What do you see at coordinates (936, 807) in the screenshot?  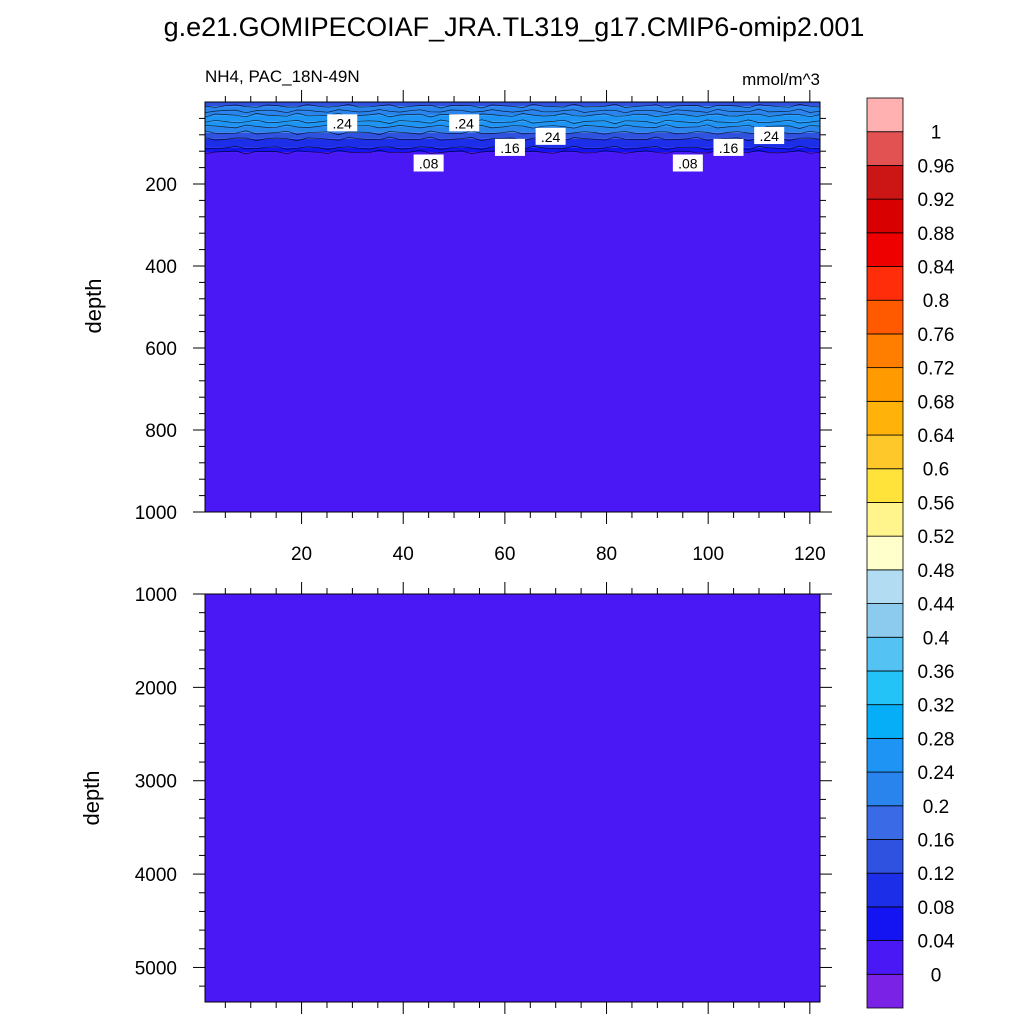 I see `colorbar-label: 0.2` at bounding box center [936, 807].